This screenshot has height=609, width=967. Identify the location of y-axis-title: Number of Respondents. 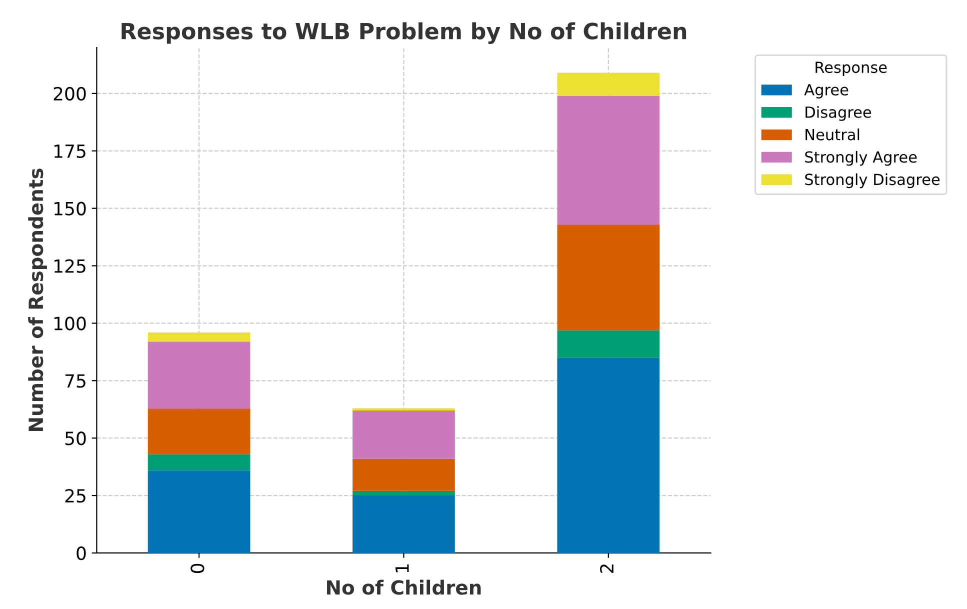
(37, 299).